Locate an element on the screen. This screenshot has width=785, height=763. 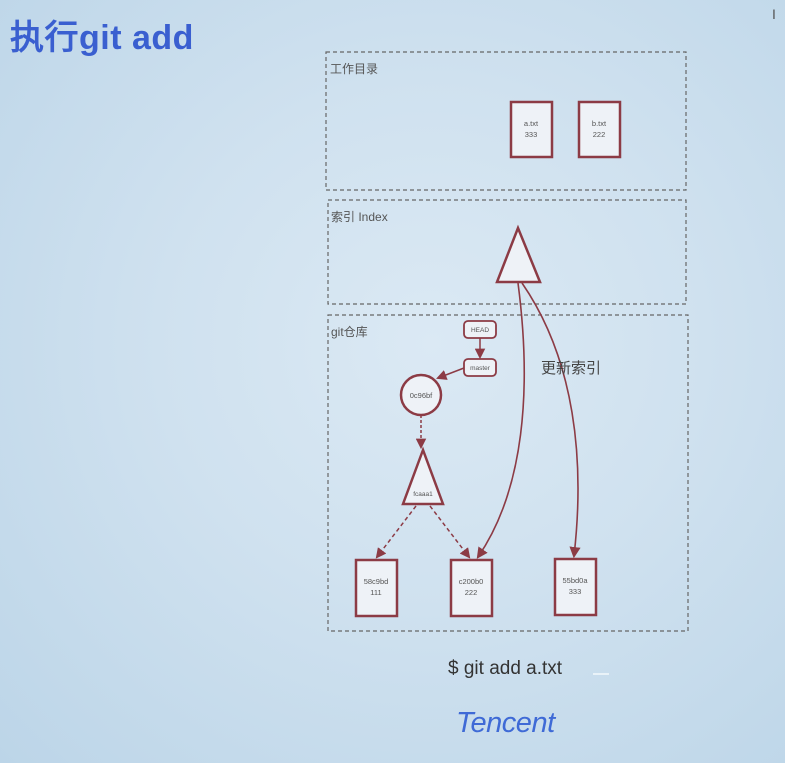
file-b-content: 222 is located at coordinates (599, 134).